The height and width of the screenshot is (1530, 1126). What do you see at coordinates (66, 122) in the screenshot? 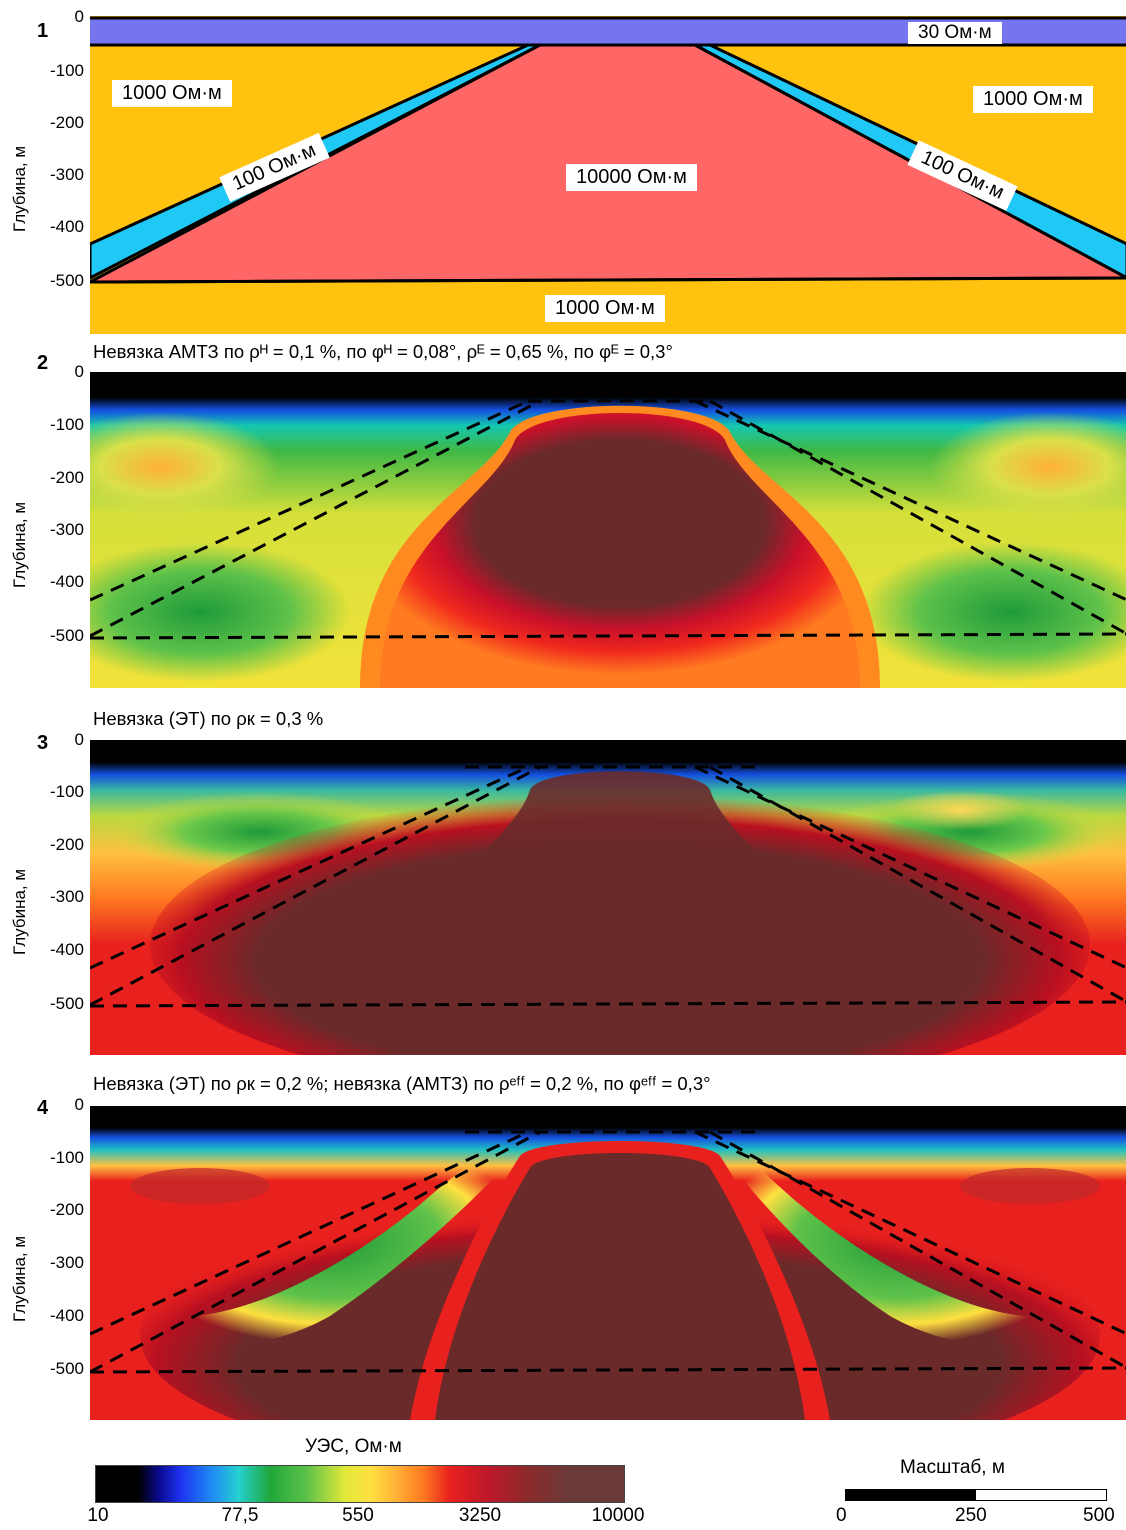
I see `panel-1-ytick-200: -200` at bounding box center [66, 122].